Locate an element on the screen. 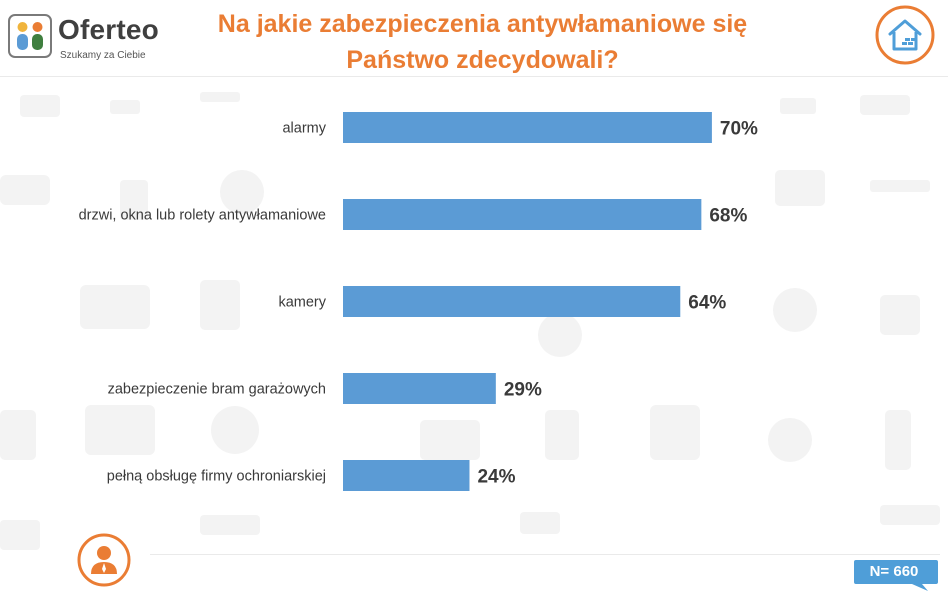  category-label-3: zabezpieczenie bram garażowych is located at coordinates (217, 390).